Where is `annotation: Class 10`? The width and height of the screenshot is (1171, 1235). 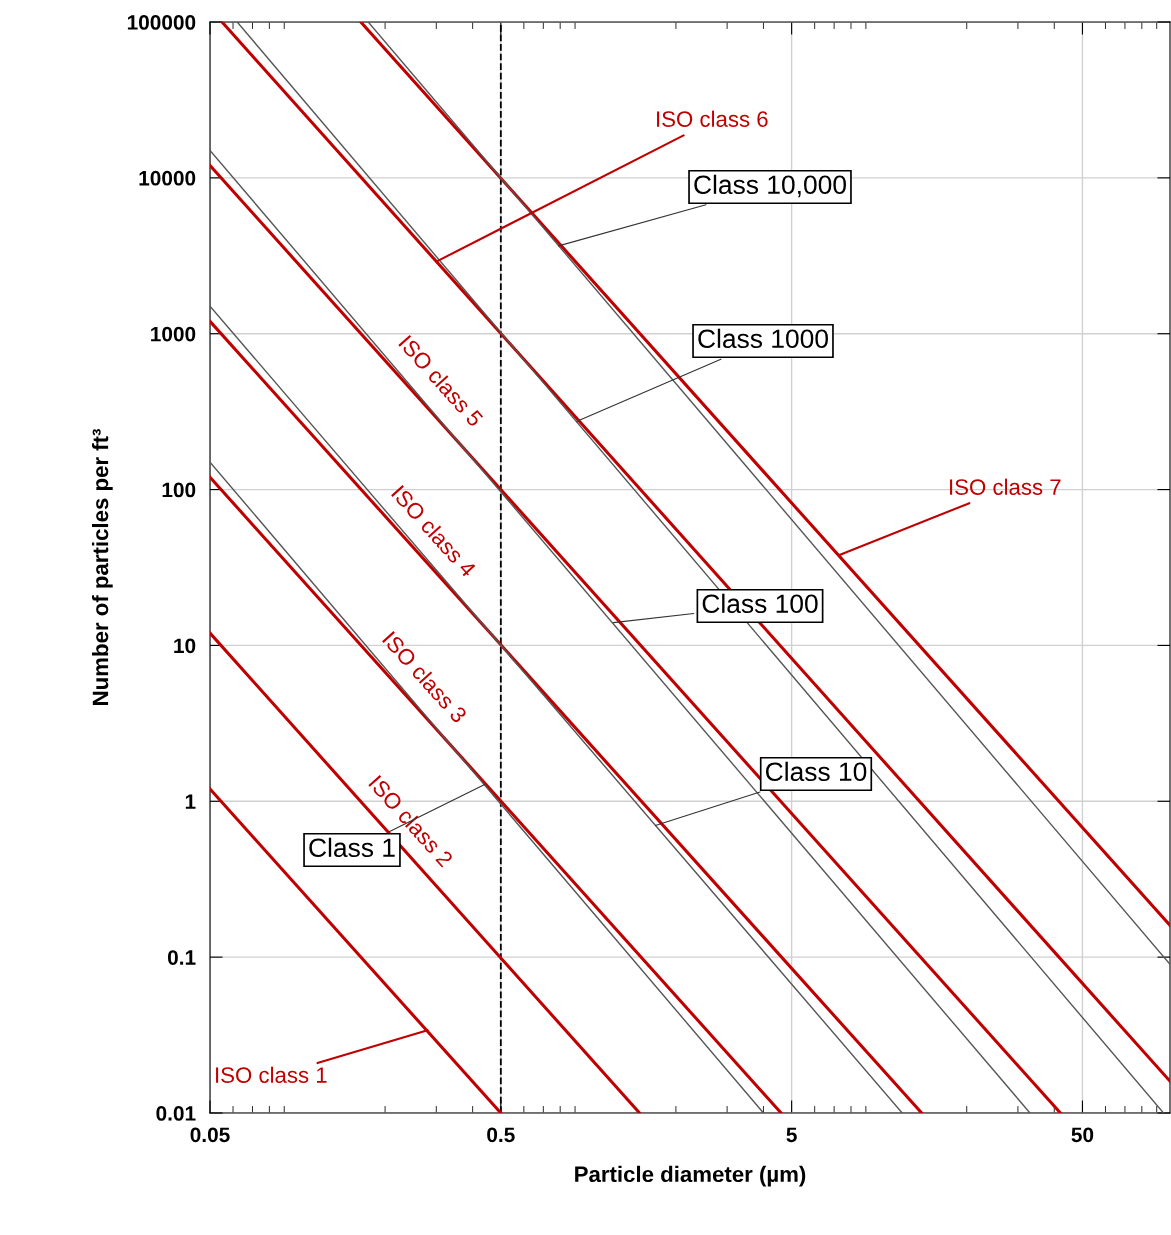 annotation: Class 10 is located at coordinates (816, 771).